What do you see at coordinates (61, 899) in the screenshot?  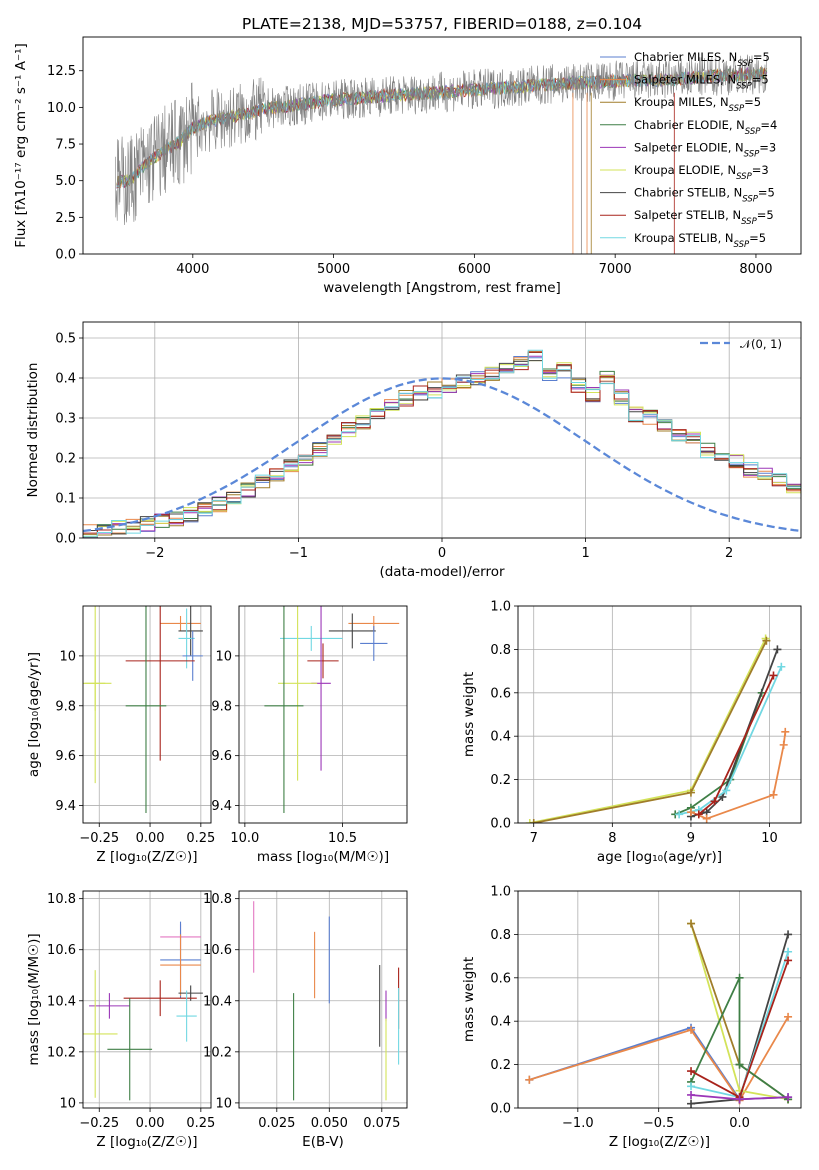 I see `y-tick-label: 10.8` at bounding box center [61, 899].